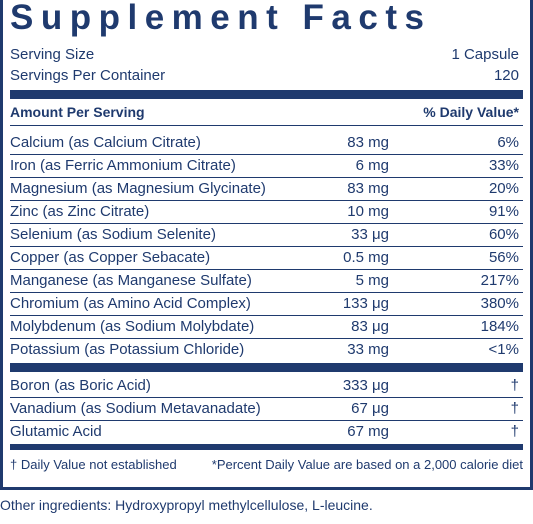 Image resolution: width=533 pixels, height=524 pixels. Describe the element at coordinates (485, 54) in the screenshot. I see `value: 1 Capsule` at that location.